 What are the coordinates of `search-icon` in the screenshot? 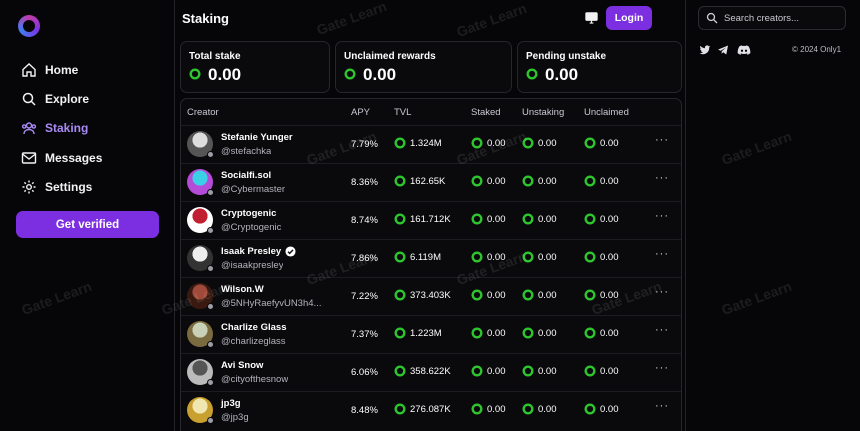 It's located at (29, 99).